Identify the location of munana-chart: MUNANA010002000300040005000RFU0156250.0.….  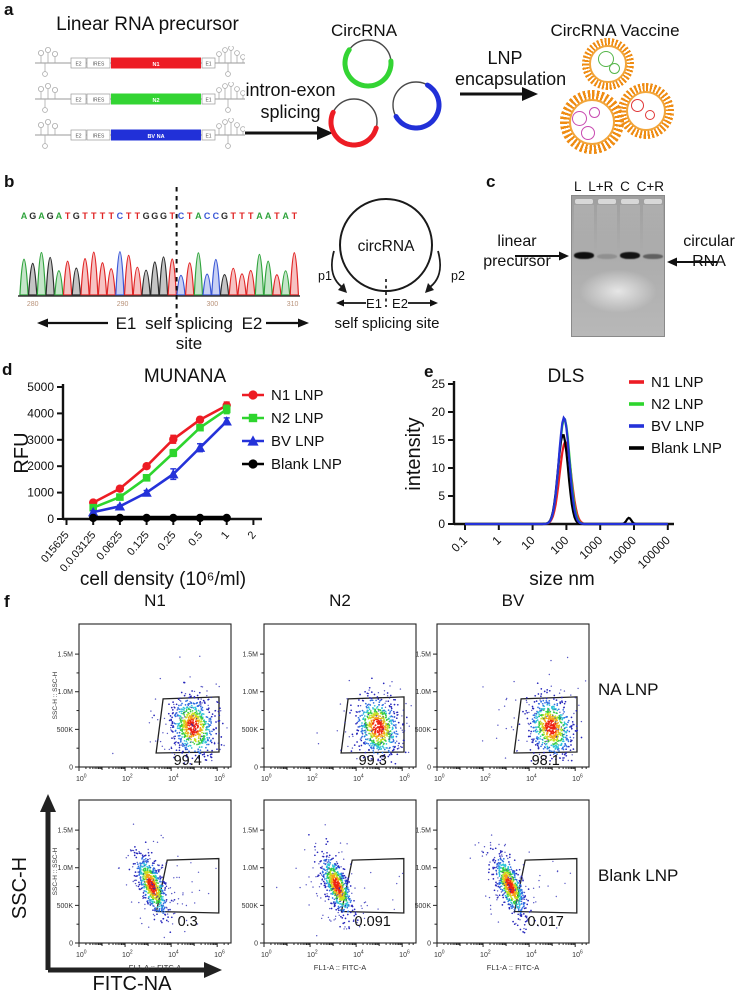
(176, 478).